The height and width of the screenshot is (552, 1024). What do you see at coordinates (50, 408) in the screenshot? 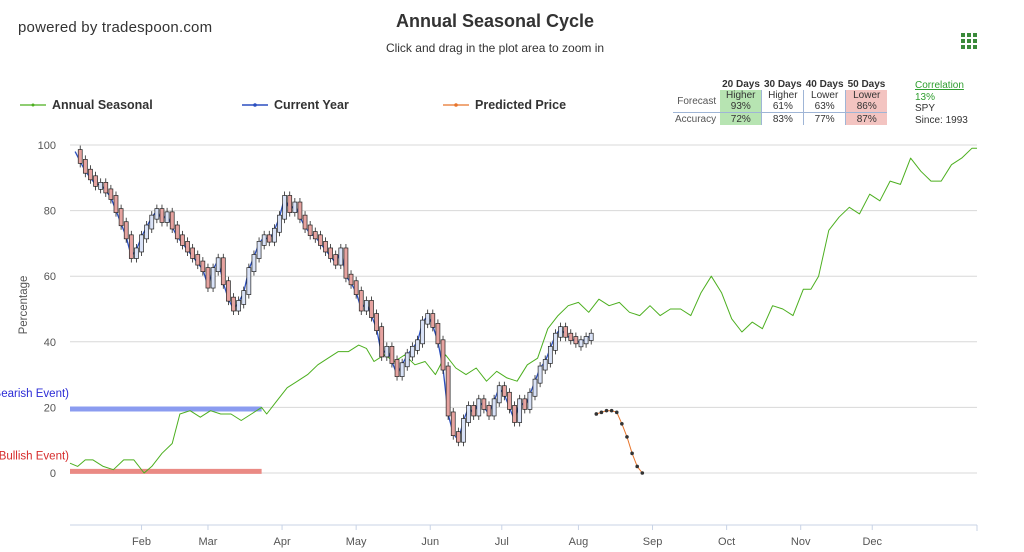
I see `y-tick-label: 20` at bounding box center [50, 408].